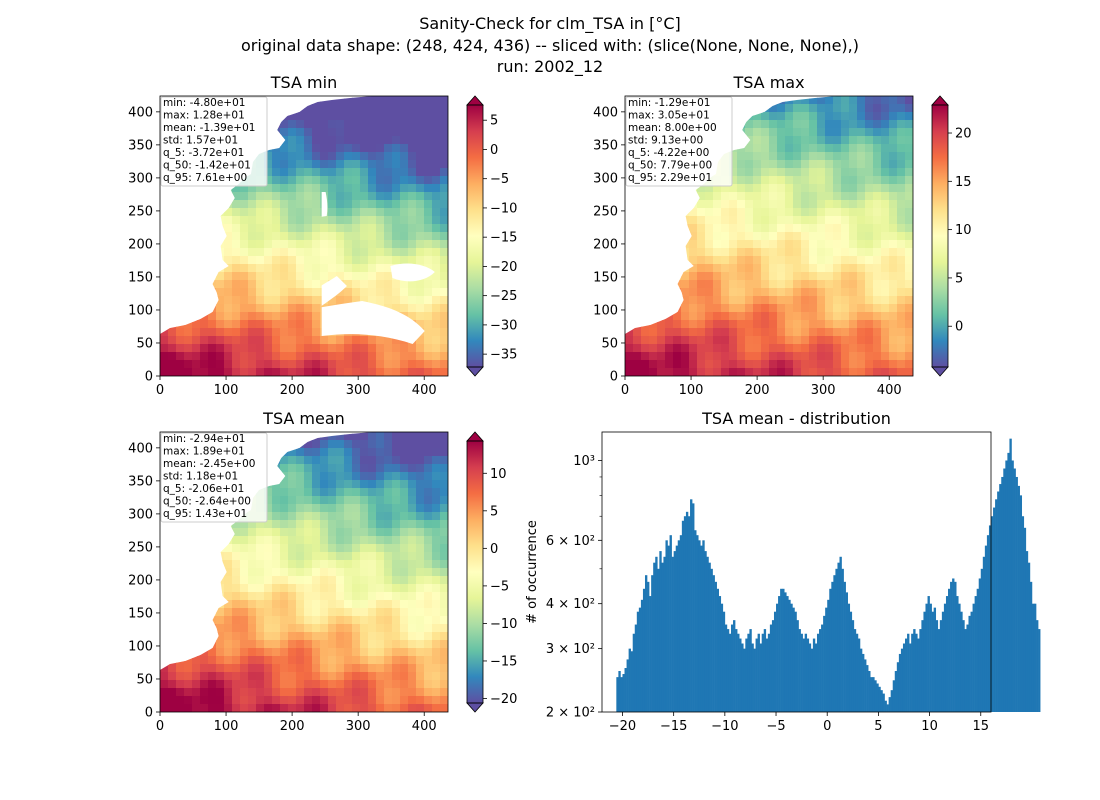 The width and height of the screenshot is (1100, 800). I want to click on histogram-xtick-label: 5, so click(878, 726).